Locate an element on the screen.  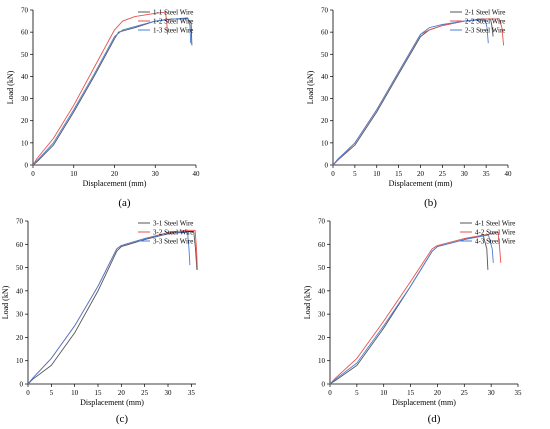
legend-label: 4-3 Steel Wire is located at coordinates (495, 242).